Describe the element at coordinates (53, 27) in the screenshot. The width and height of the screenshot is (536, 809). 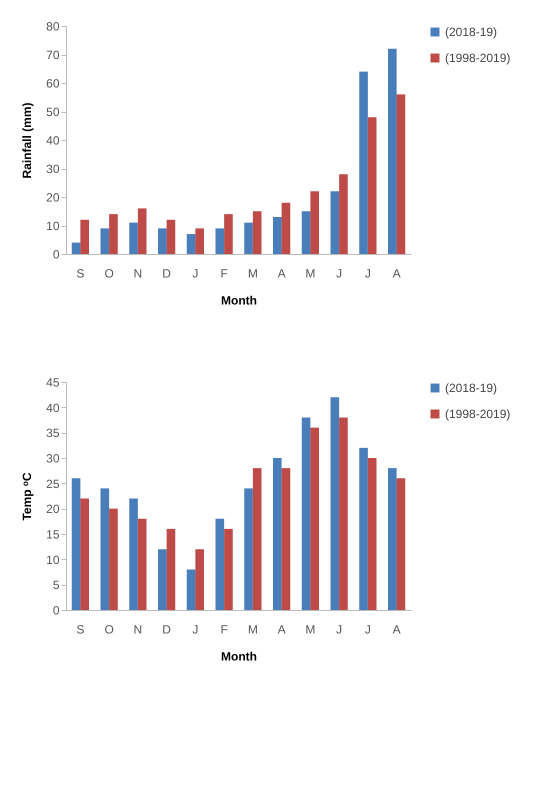
I see `y-tick-label: 80` at that location.